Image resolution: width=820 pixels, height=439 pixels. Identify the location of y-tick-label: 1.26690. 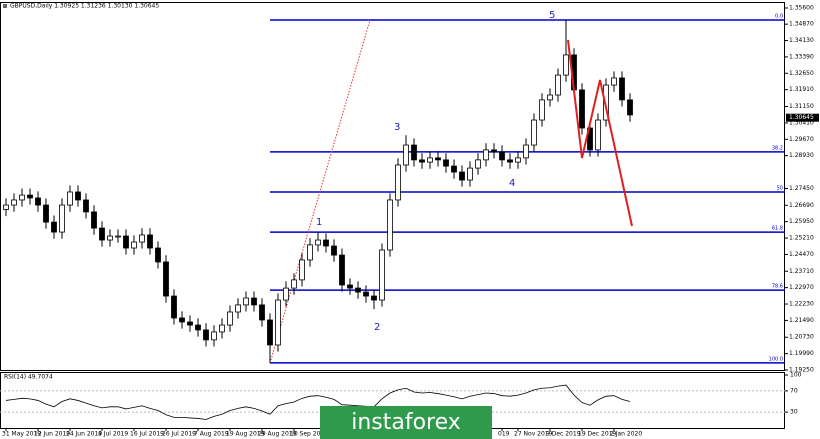
(801, 205).